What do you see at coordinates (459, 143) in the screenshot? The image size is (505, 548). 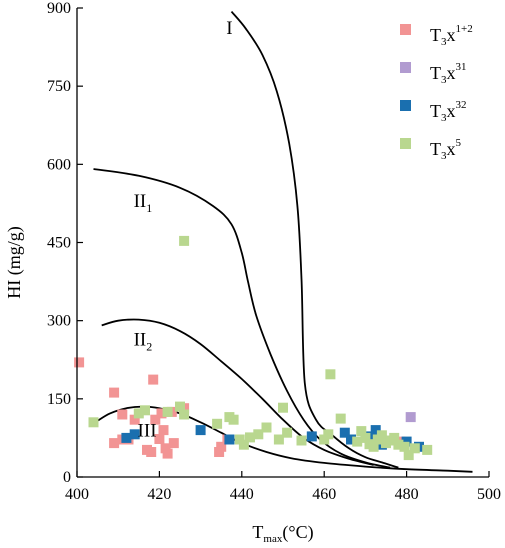 I see `legend-label-sup: 5` at bounding box center [459, 143].